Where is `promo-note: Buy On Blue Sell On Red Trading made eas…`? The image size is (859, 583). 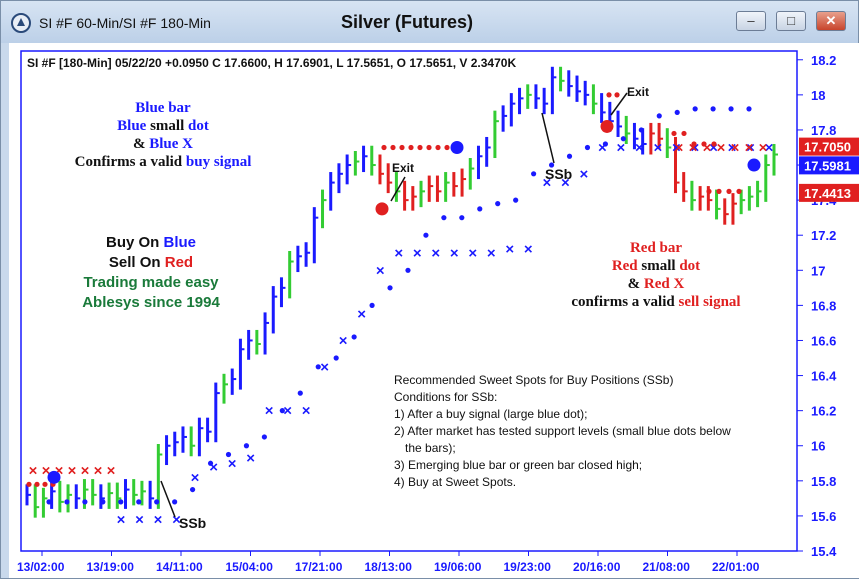
promo-note: Buy On Blue Sell On Red Trading made eas… is located at coordinates (151, 273).